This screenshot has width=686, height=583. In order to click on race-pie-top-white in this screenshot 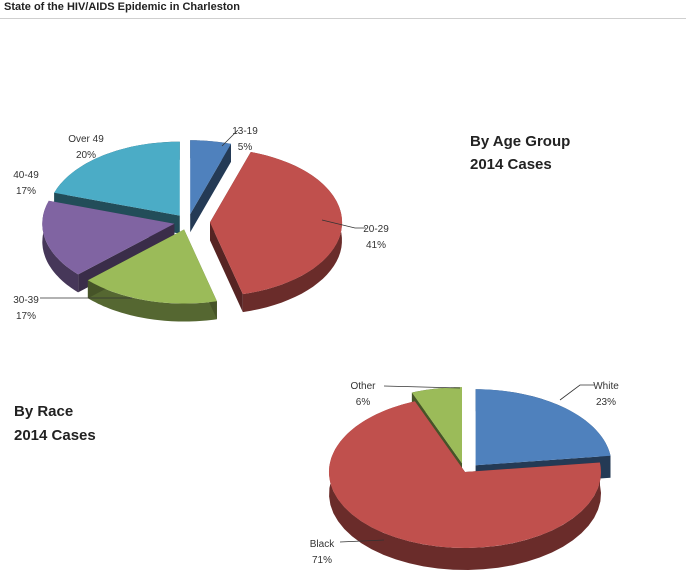, I will do `click(543, 427)`.